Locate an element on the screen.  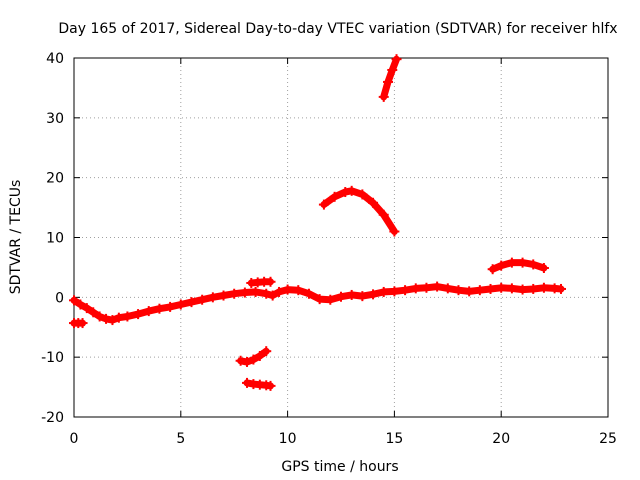
series-segment-upperA is located at coordinates (261, 282).